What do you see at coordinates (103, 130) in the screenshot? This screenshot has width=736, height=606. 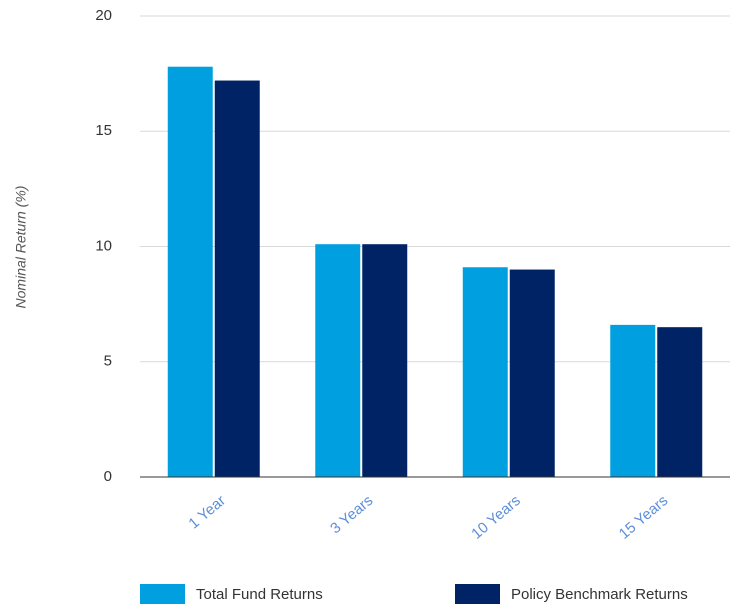 I see `y-tick-label: 15` at bounding box center [103, 130].